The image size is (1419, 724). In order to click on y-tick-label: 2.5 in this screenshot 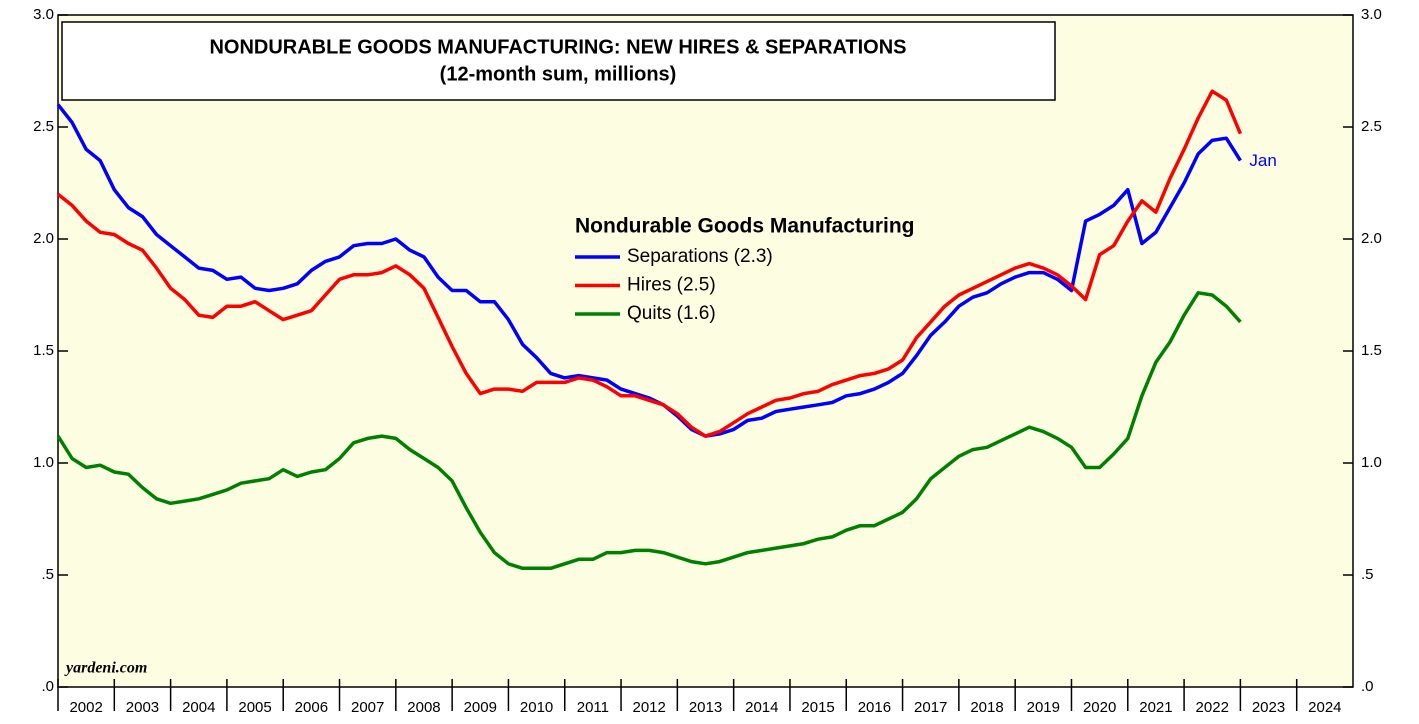, I will do `click(43, 126)`.